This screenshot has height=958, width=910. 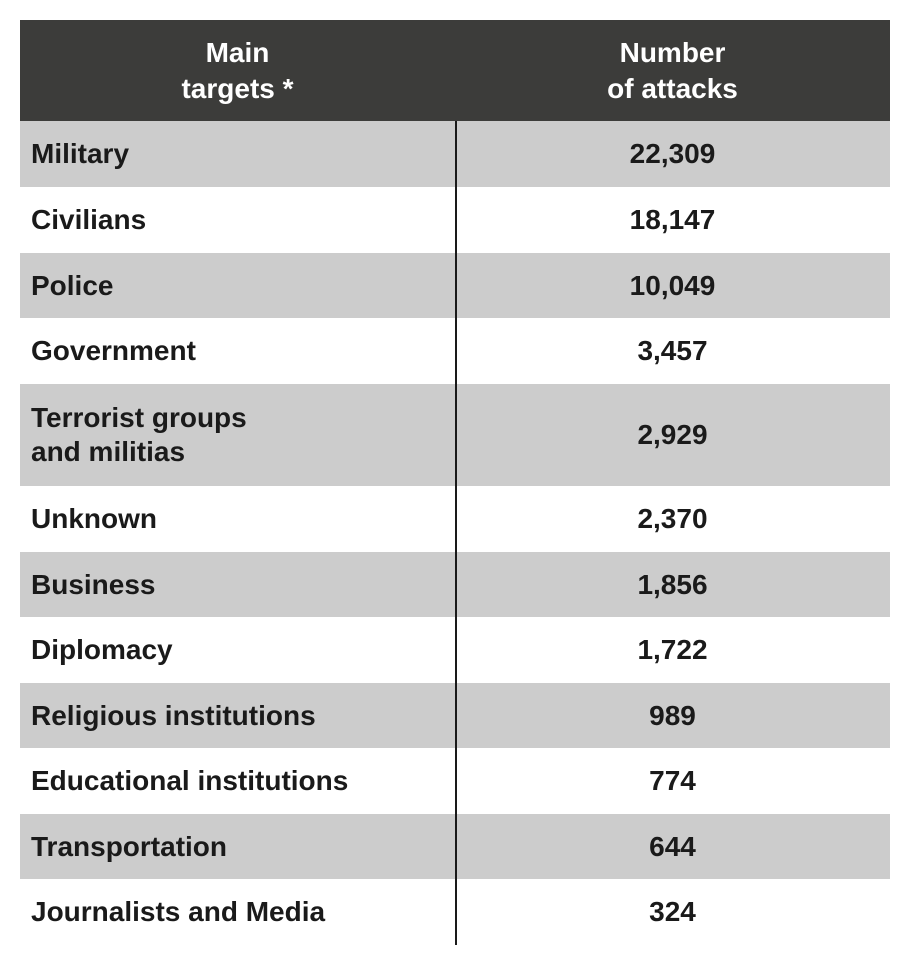 I want to click on column-divider, so click(x=456, y=533).